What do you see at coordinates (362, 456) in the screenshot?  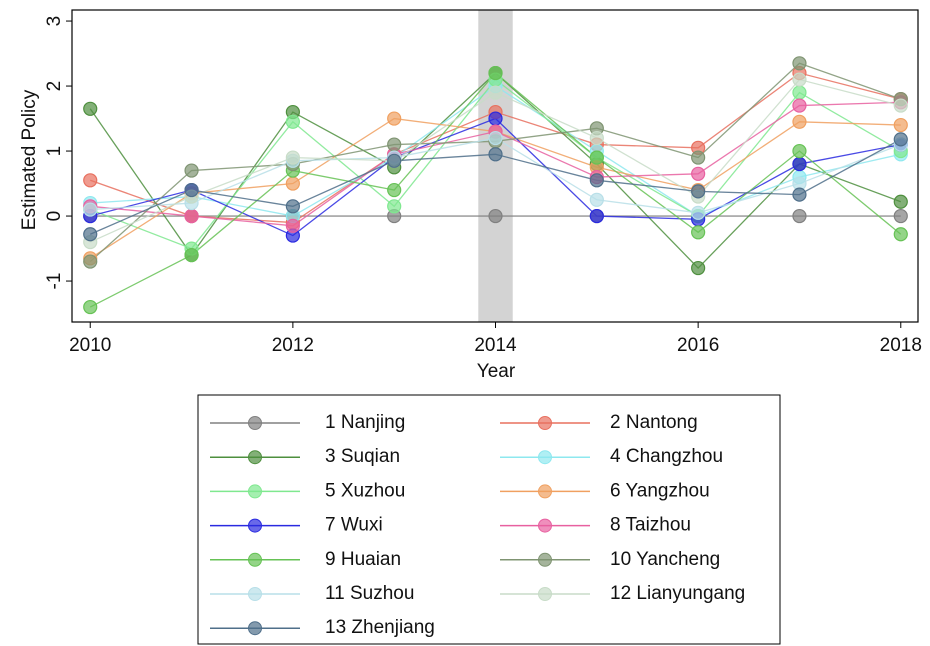 I see `legend-label: 3 Suqian` at bounding box center [362, 456].